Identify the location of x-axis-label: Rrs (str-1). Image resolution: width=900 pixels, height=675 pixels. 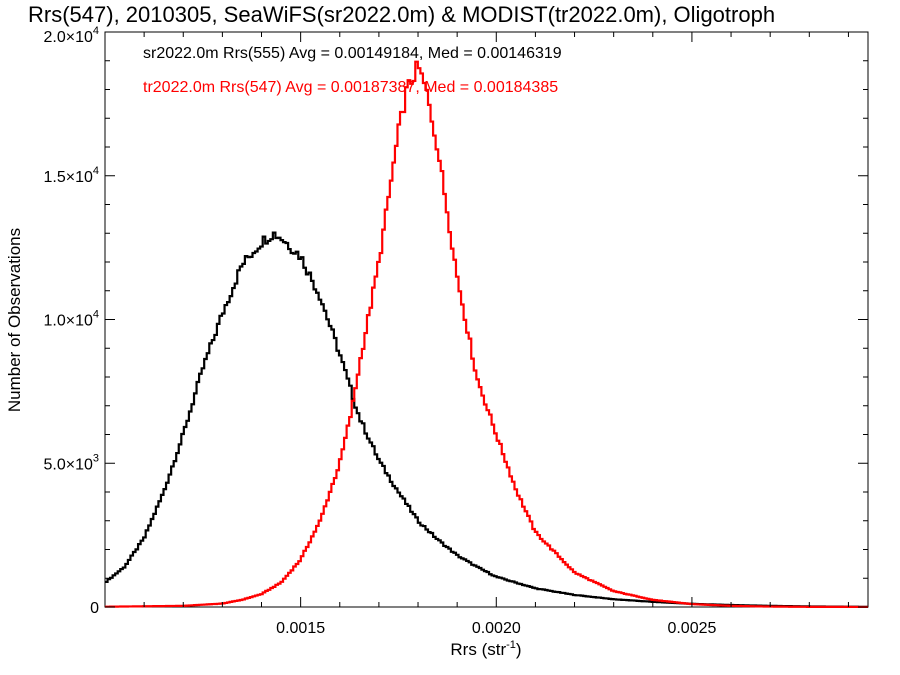
(485, 649).